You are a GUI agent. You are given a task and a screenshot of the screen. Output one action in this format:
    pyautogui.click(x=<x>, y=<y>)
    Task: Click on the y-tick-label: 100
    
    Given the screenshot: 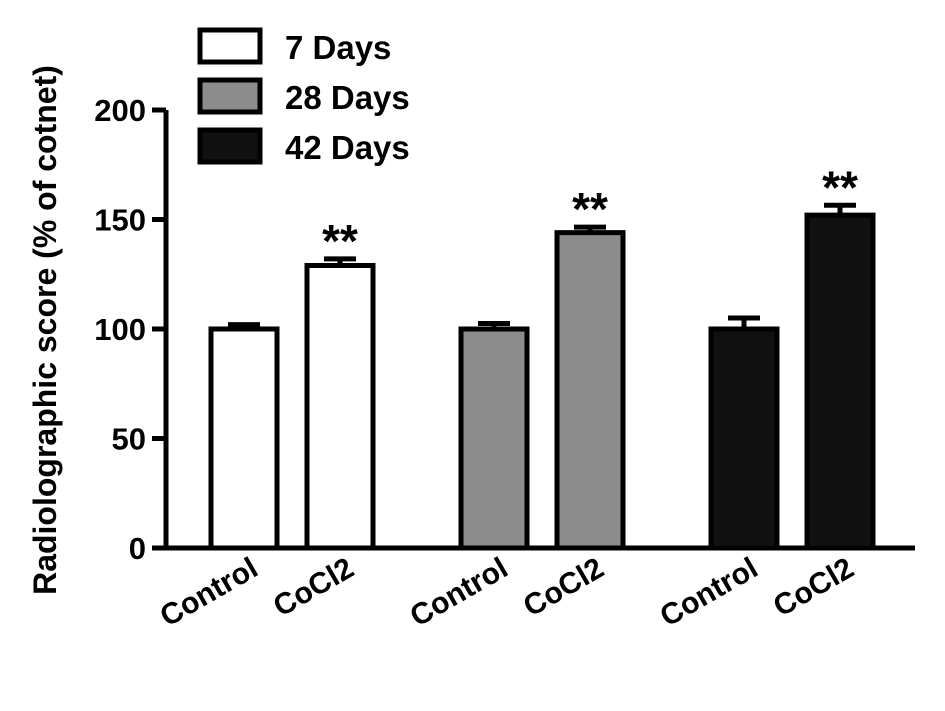 What is the action you would take?
    pyautogui.click(x=120, y=329)
    